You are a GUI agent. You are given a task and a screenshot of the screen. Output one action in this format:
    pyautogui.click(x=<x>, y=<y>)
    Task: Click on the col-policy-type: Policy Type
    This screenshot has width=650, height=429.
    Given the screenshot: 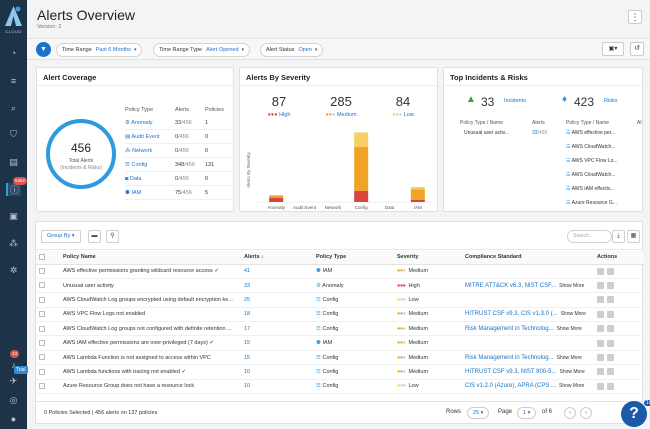 What is the action you would take?
    pyautogui.click(x=353, y=258)
    